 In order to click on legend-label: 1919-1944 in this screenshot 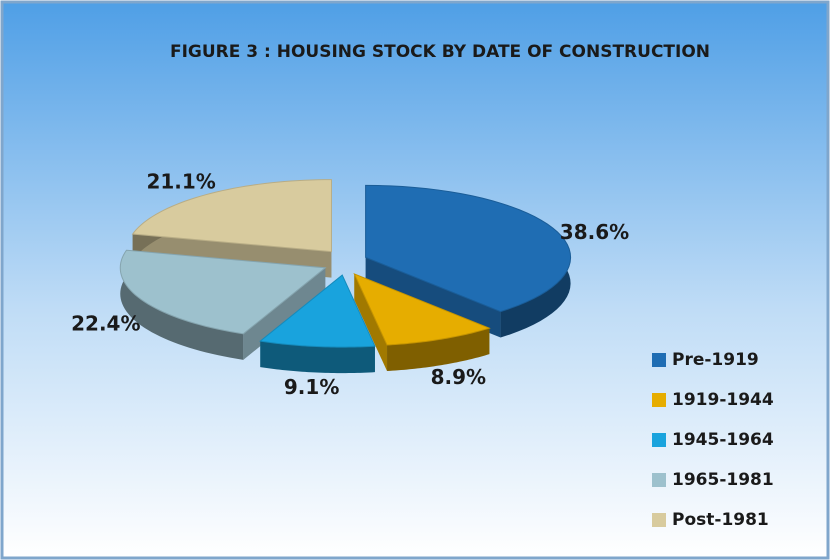, I will do `click(723, 400)`.